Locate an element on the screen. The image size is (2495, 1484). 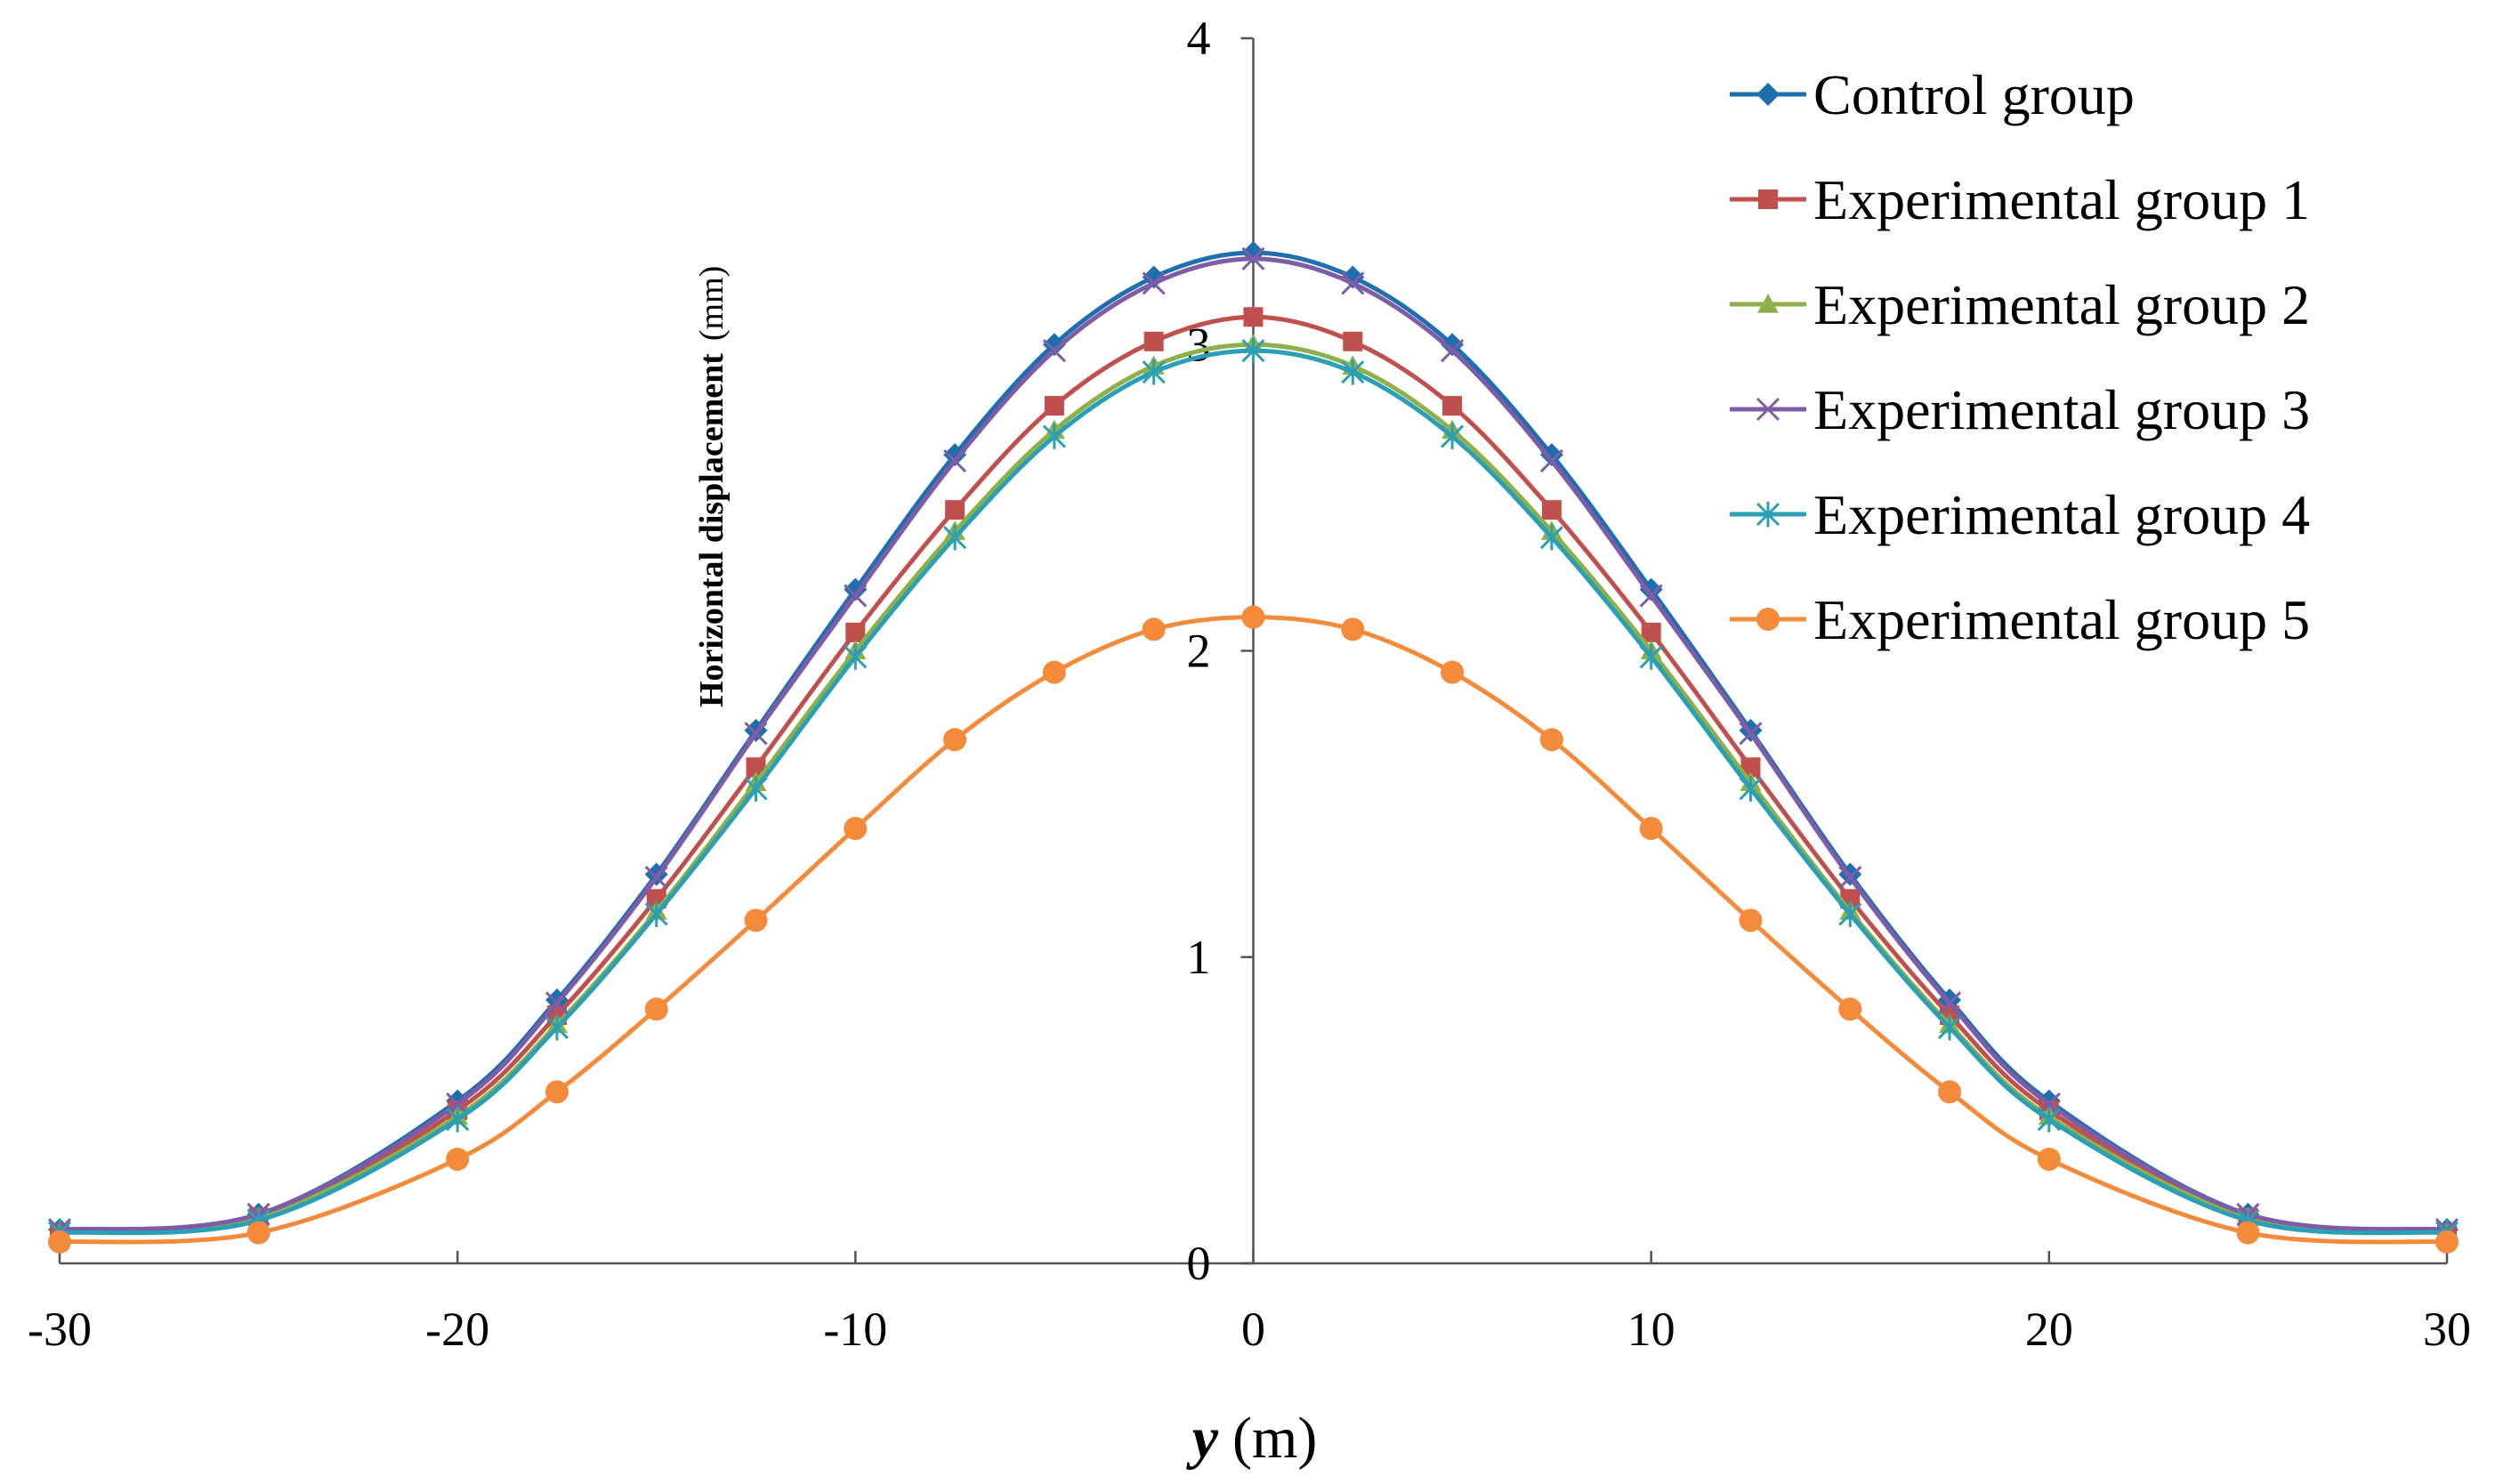
y-axis-label: Horizontal displacement(mm) is located at coordinates (712, 486).